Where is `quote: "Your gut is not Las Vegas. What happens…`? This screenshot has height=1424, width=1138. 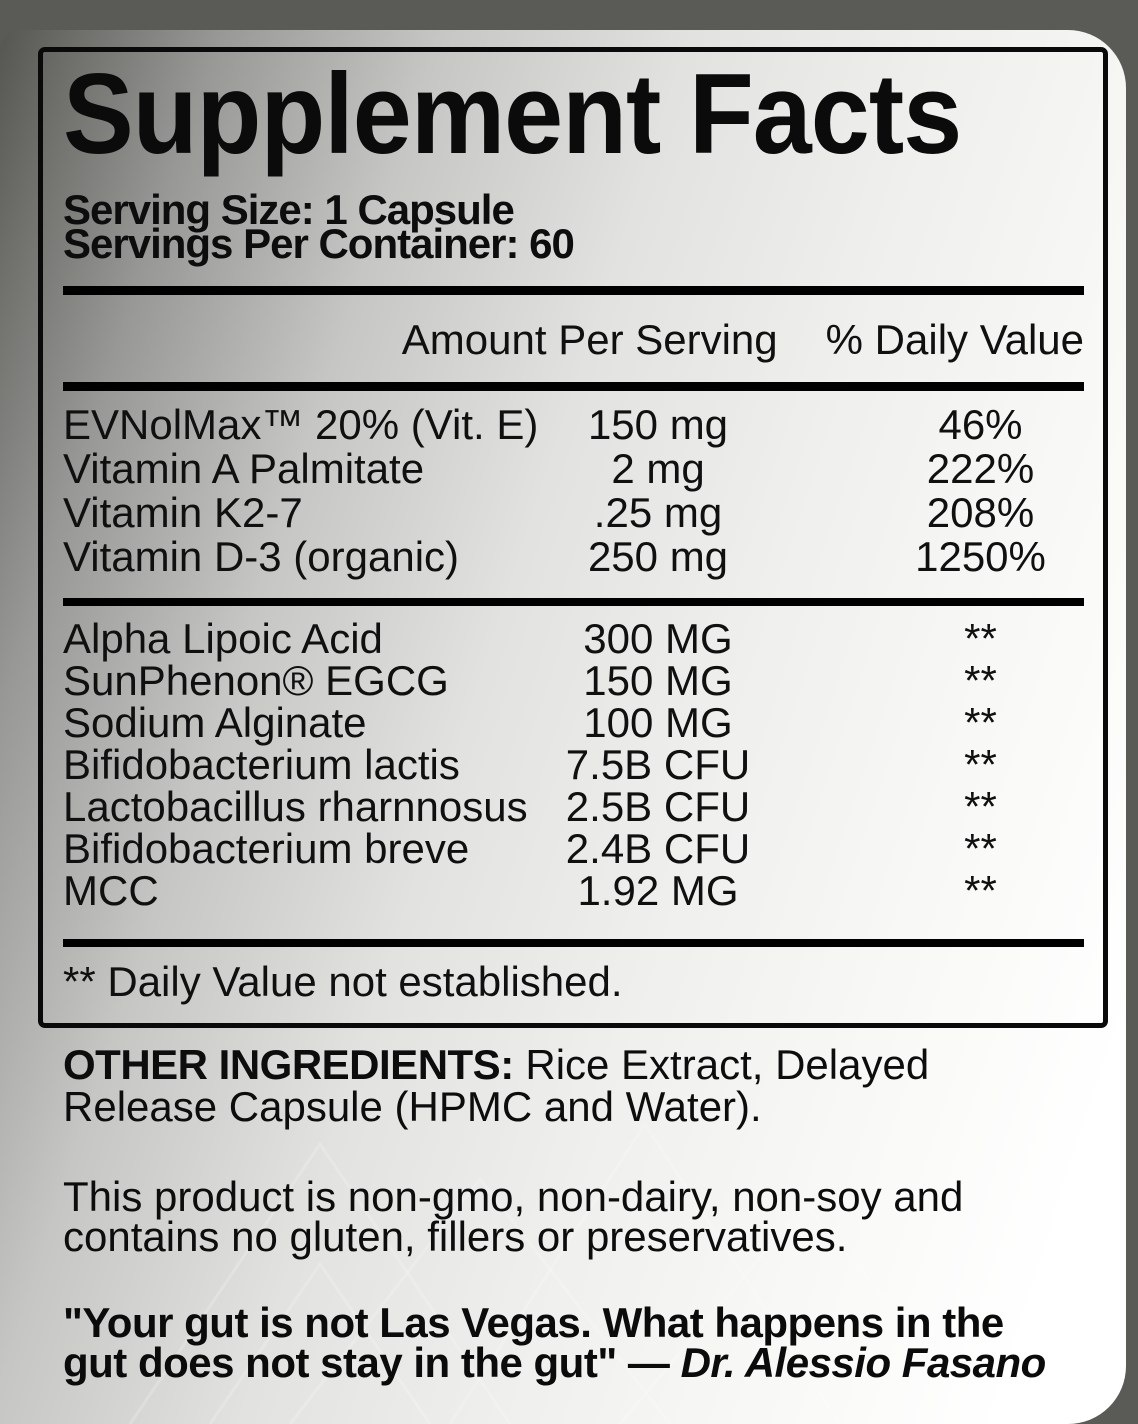 quote: "Your gut is not Las Vegas. What happens… is located at coordinates (565, 1344).